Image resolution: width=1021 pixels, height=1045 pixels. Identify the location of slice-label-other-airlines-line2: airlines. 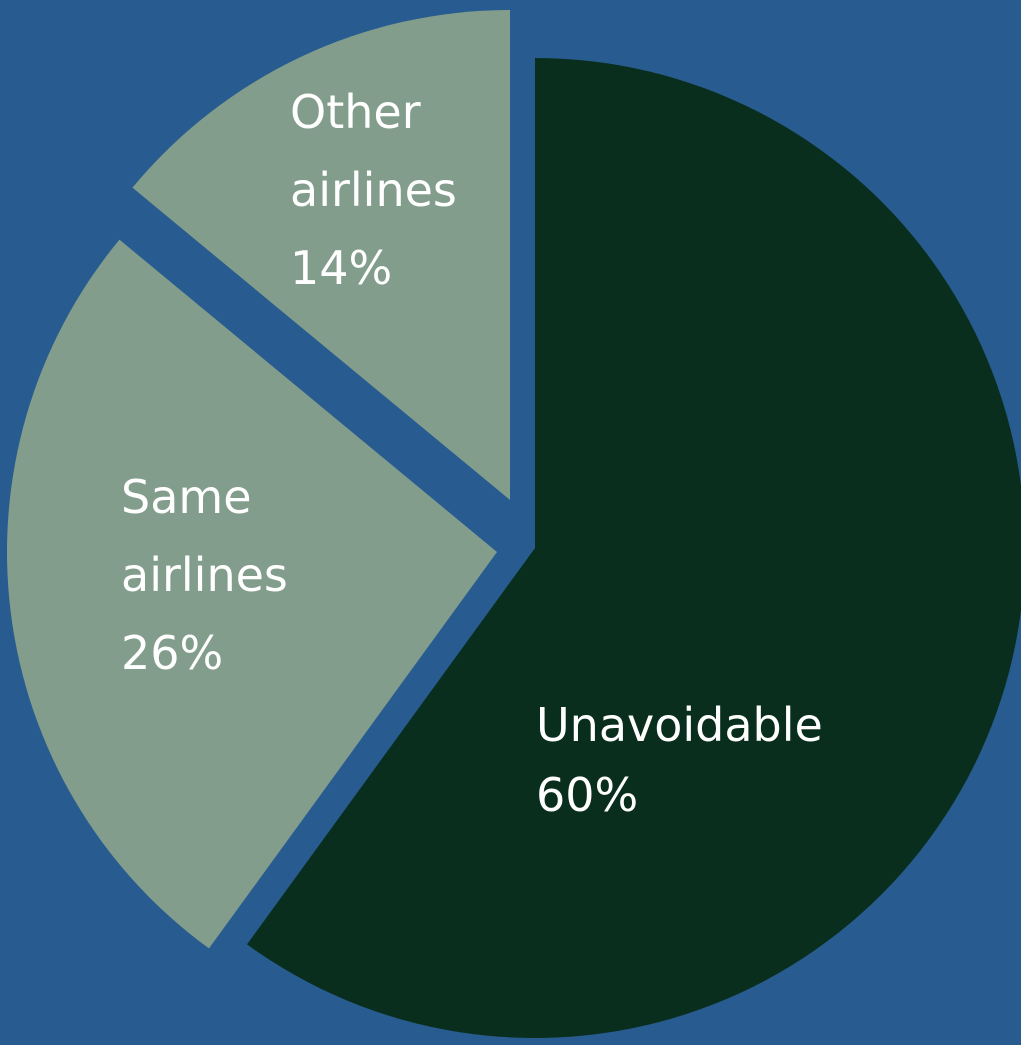
(373, 190).